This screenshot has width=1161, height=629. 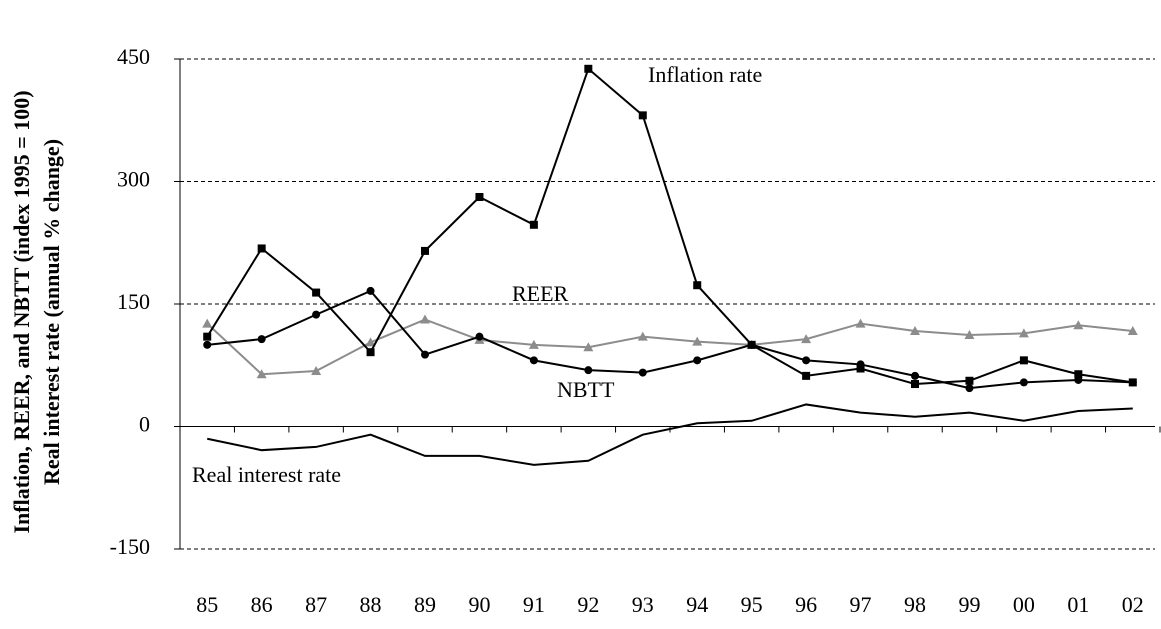 What do you see at coordinates (133, 56) in the screenshot?
I see `y-tick-label: 450` at bounding box center [133, 56].